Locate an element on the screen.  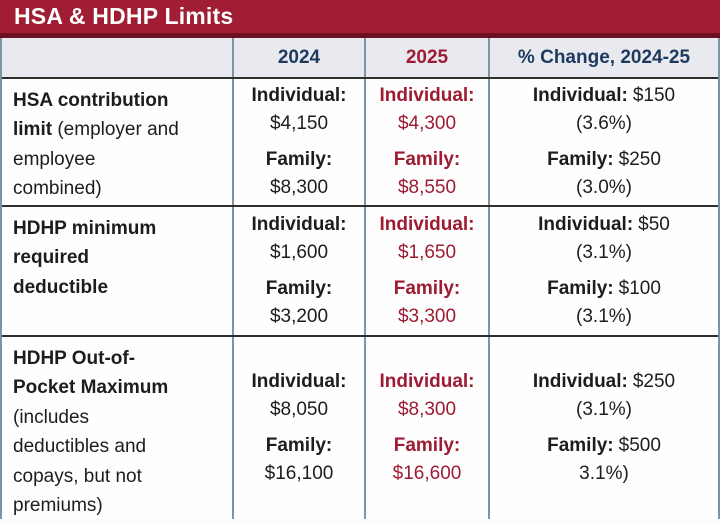
cell-2024-hsa: Individual: $4,150 Family: $8,300 is located at coordinates (298, 142).